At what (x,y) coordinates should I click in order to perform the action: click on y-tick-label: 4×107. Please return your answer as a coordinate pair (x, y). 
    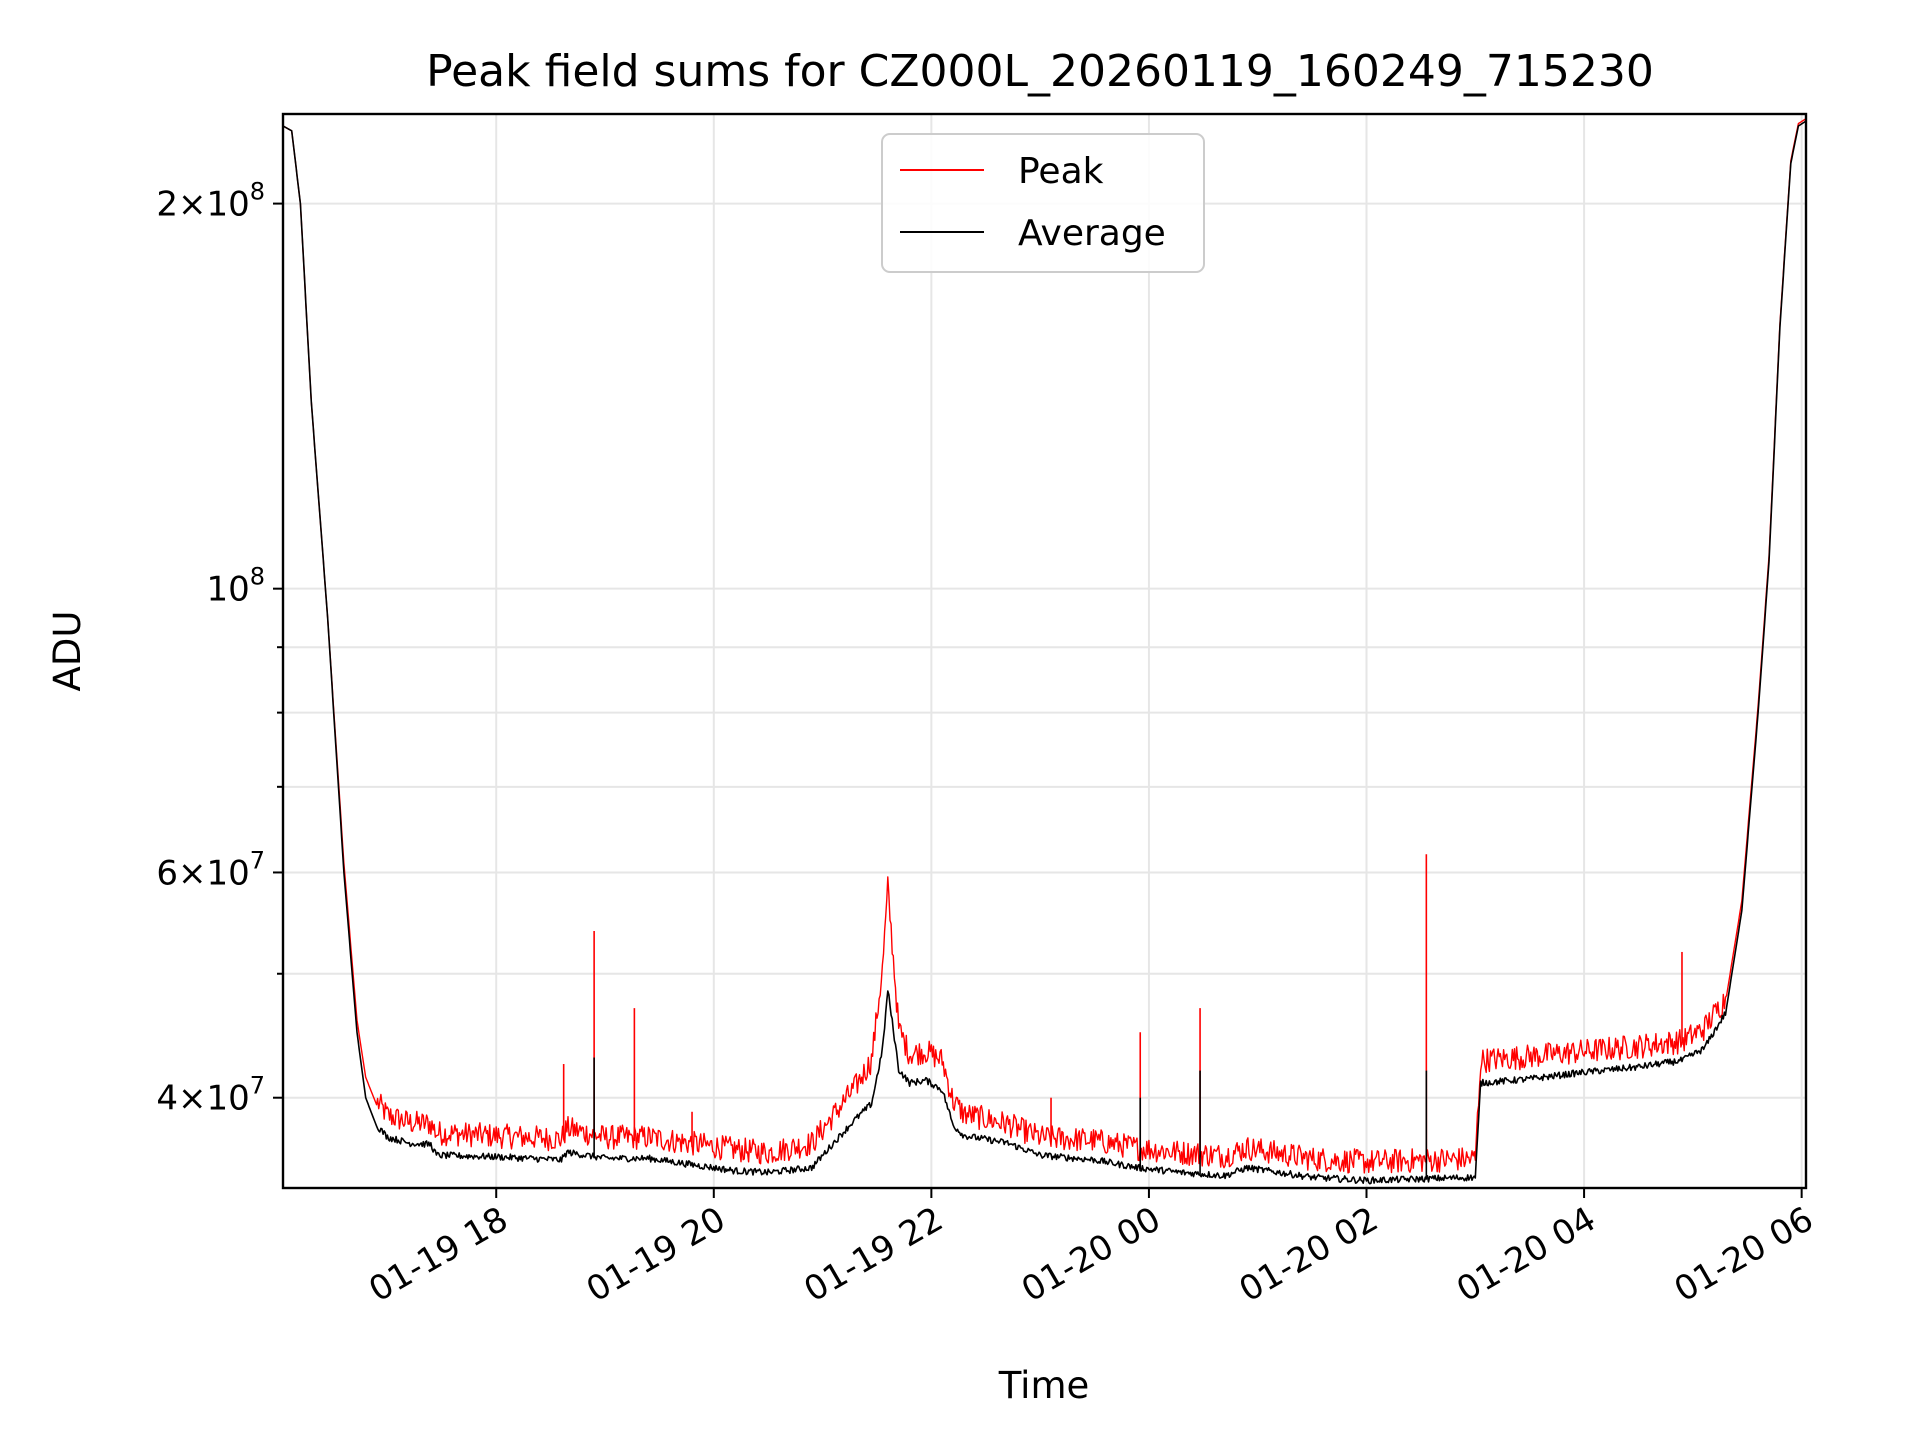
    Looking at the image, I should click on (210, 1095).